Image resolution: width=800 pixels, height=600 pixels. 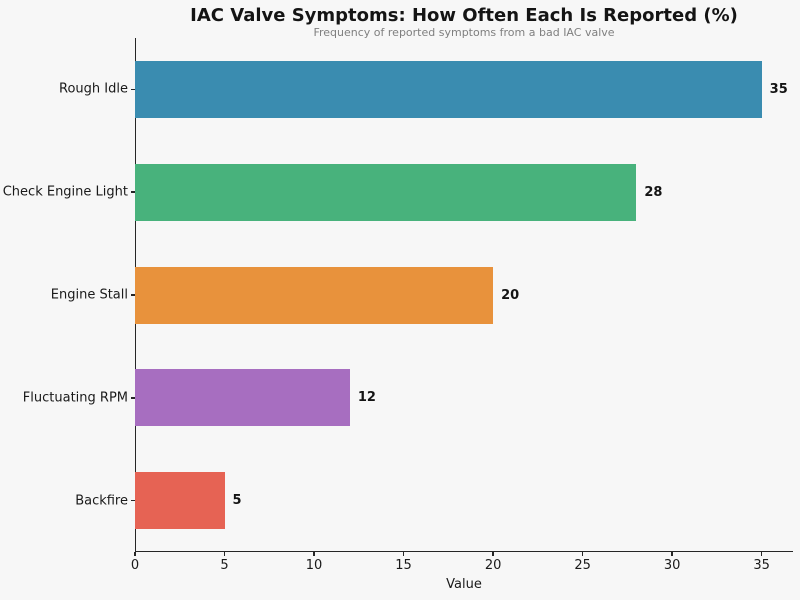 What do you see at coordinates (101, 501) in the screenshot?
I see `y-tick-label: Backfire` at bounding box center [101, 501].